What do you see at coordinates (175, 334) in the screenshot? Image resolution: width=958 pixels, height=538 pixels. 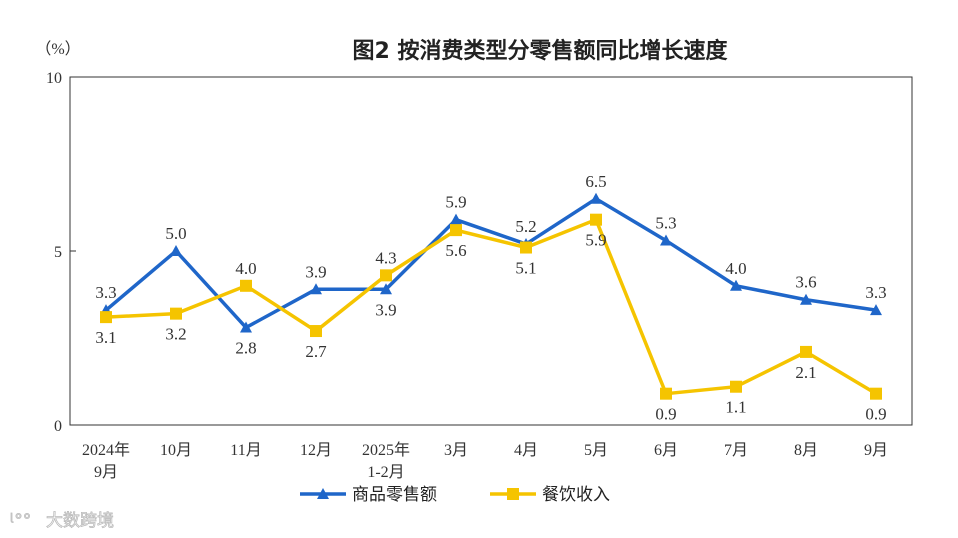 I see `data-label: 3.2` at bounding box center [175, 334].